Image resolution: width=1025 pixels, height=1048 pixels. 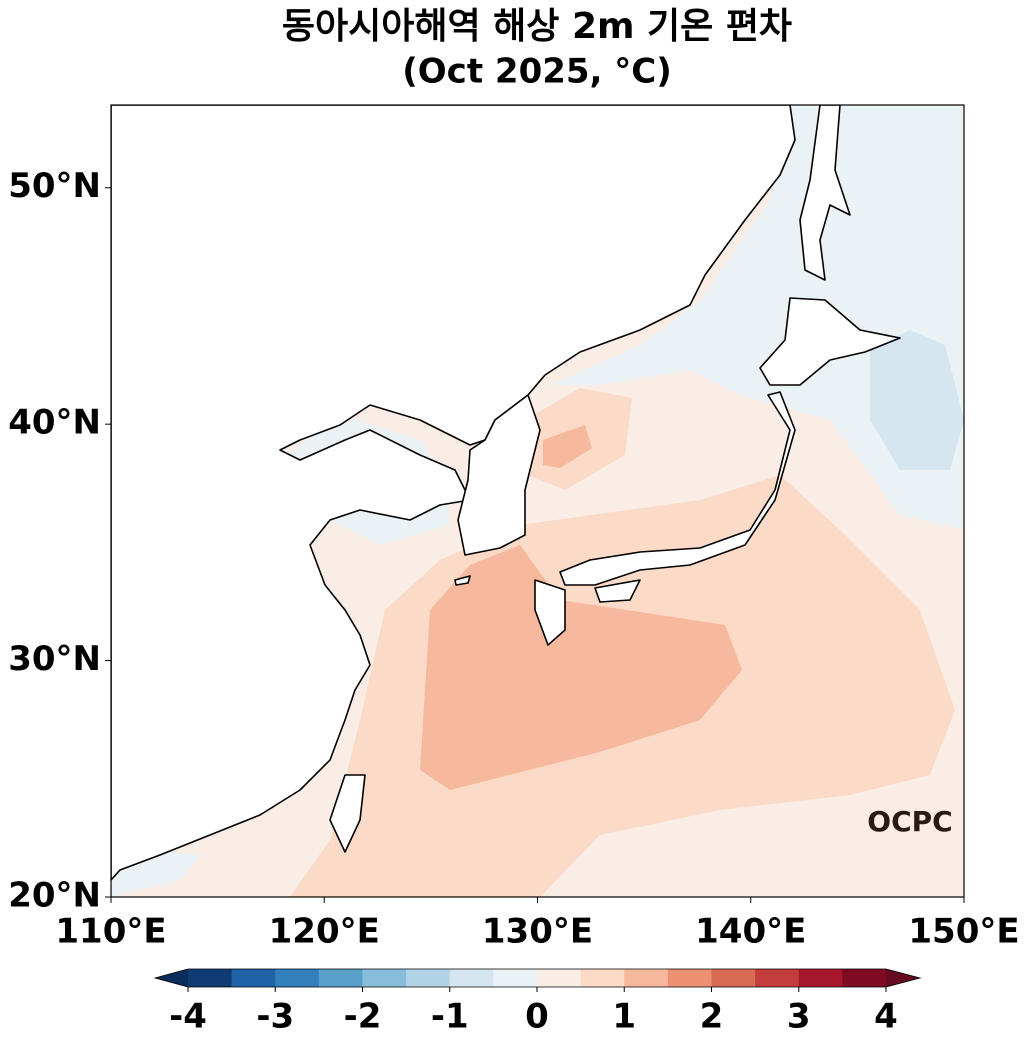 I want to click on x-tick-label: 150°E, so click(x=963, y=932).